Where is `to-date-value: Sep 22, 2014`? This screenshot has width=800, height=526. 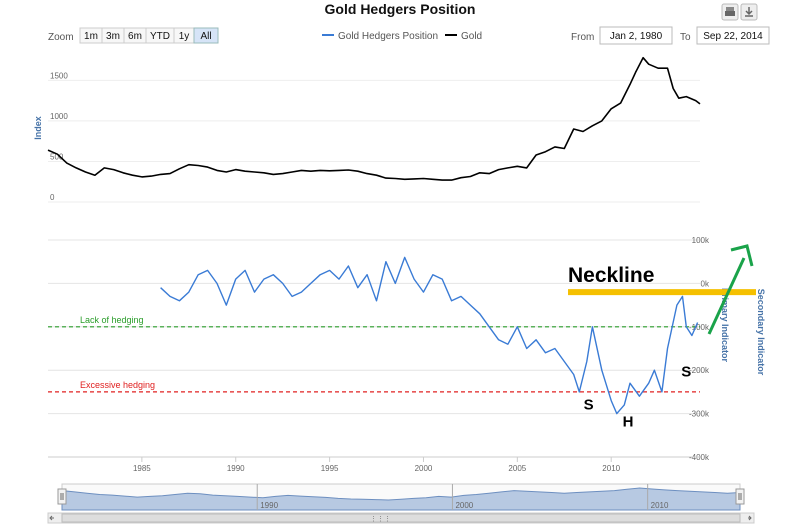
to-date-value: Sep 22, 2014 is located at coordinates (733, 36).